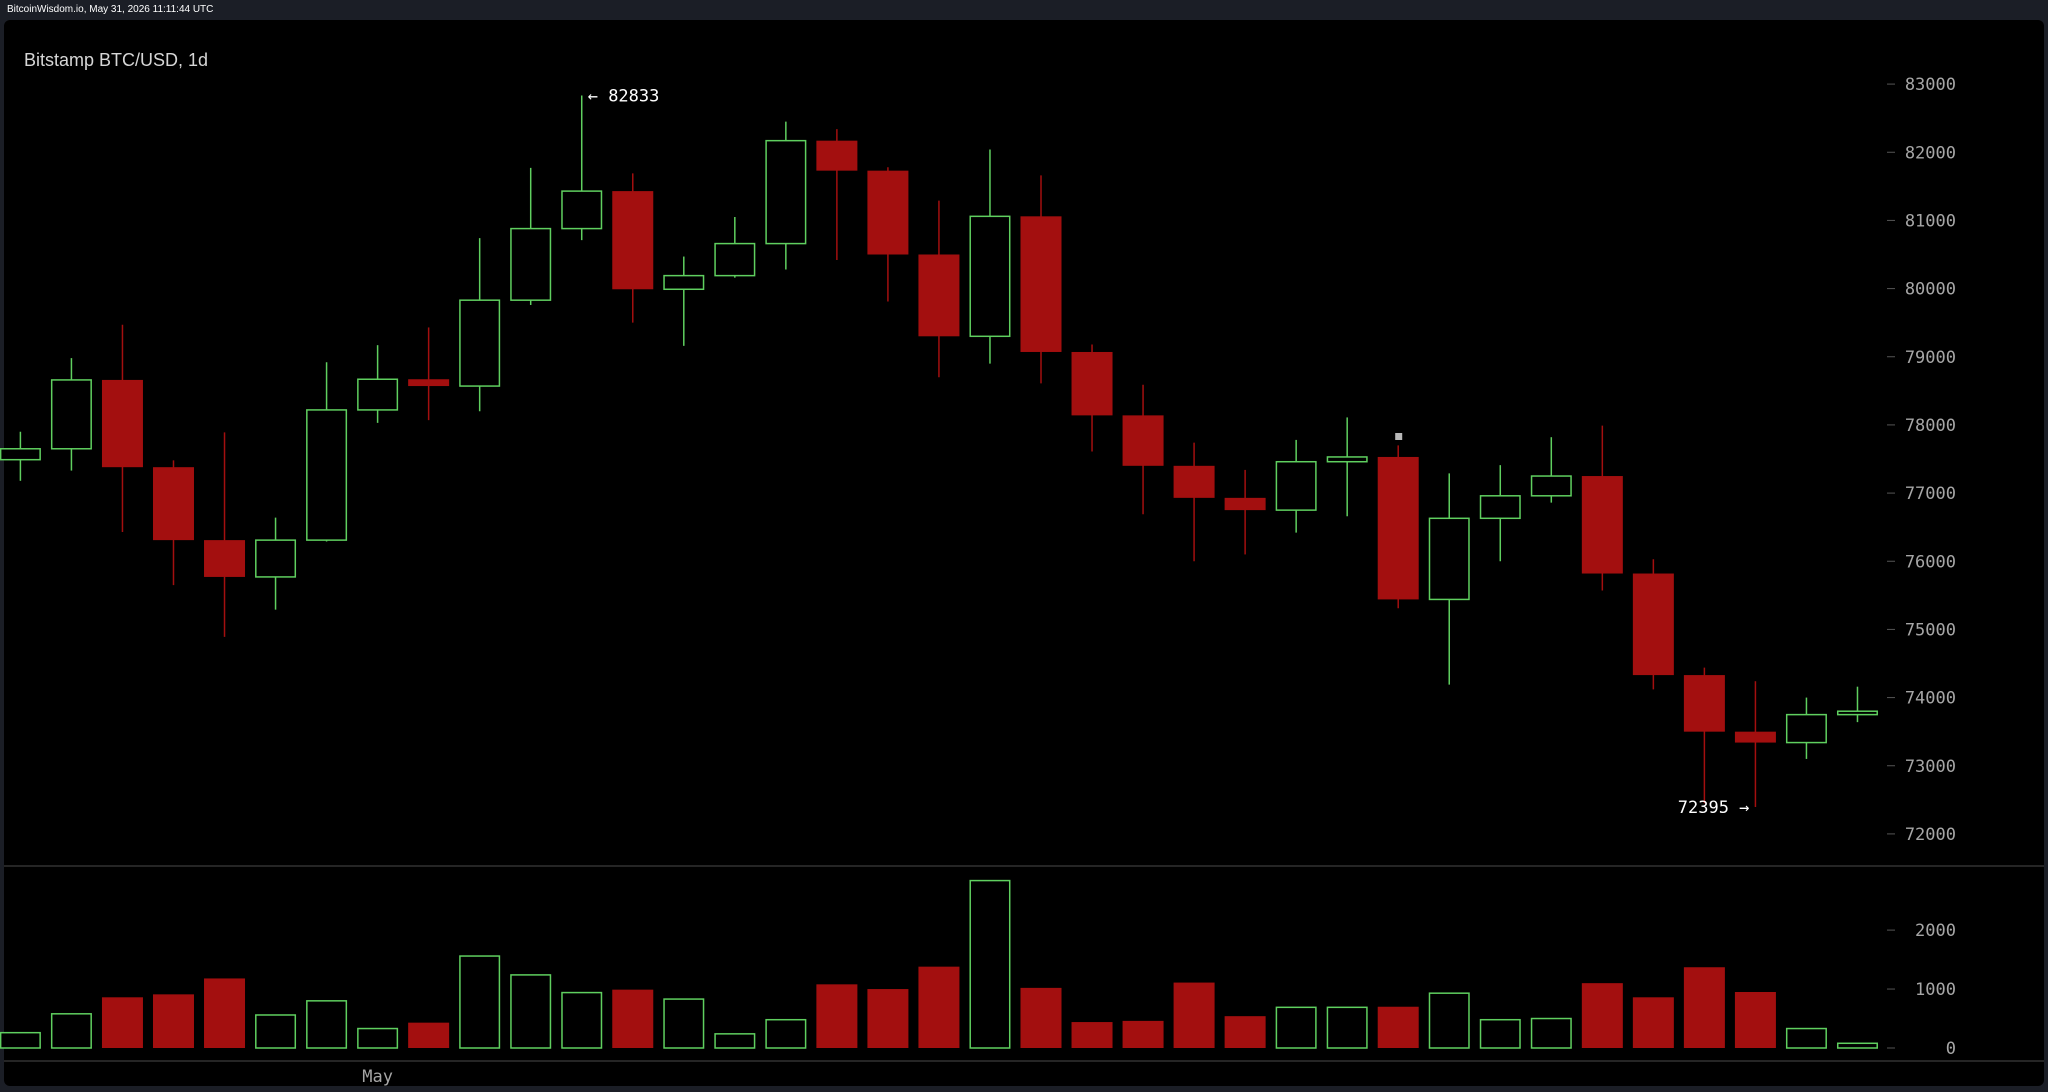 The image size is (2048, 1092). What do you see at coordinates (1930, 153) in the screenshot?
I see `price-tick-label: 82000` at bounding box center [1930, 153].